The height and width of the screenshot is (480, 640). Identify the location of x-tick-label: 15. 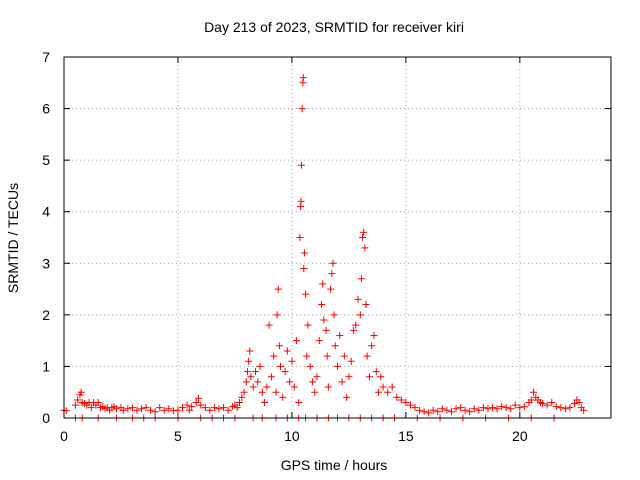
(406, 436).